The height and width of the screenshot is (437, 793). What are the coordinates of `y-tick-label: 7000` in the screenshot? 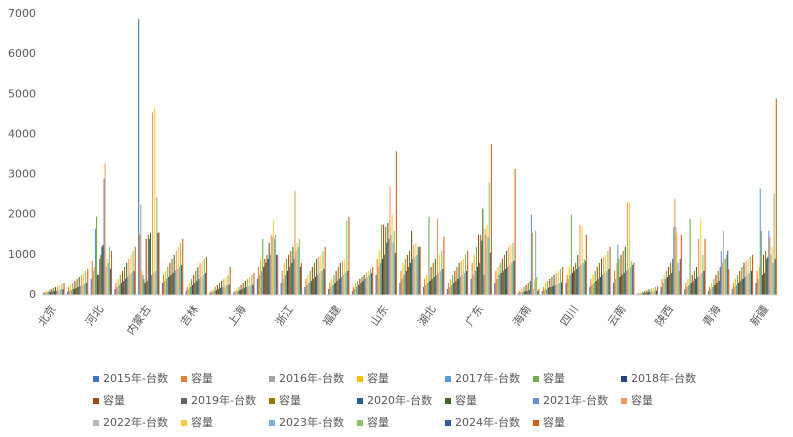 It's located at (22, 13).